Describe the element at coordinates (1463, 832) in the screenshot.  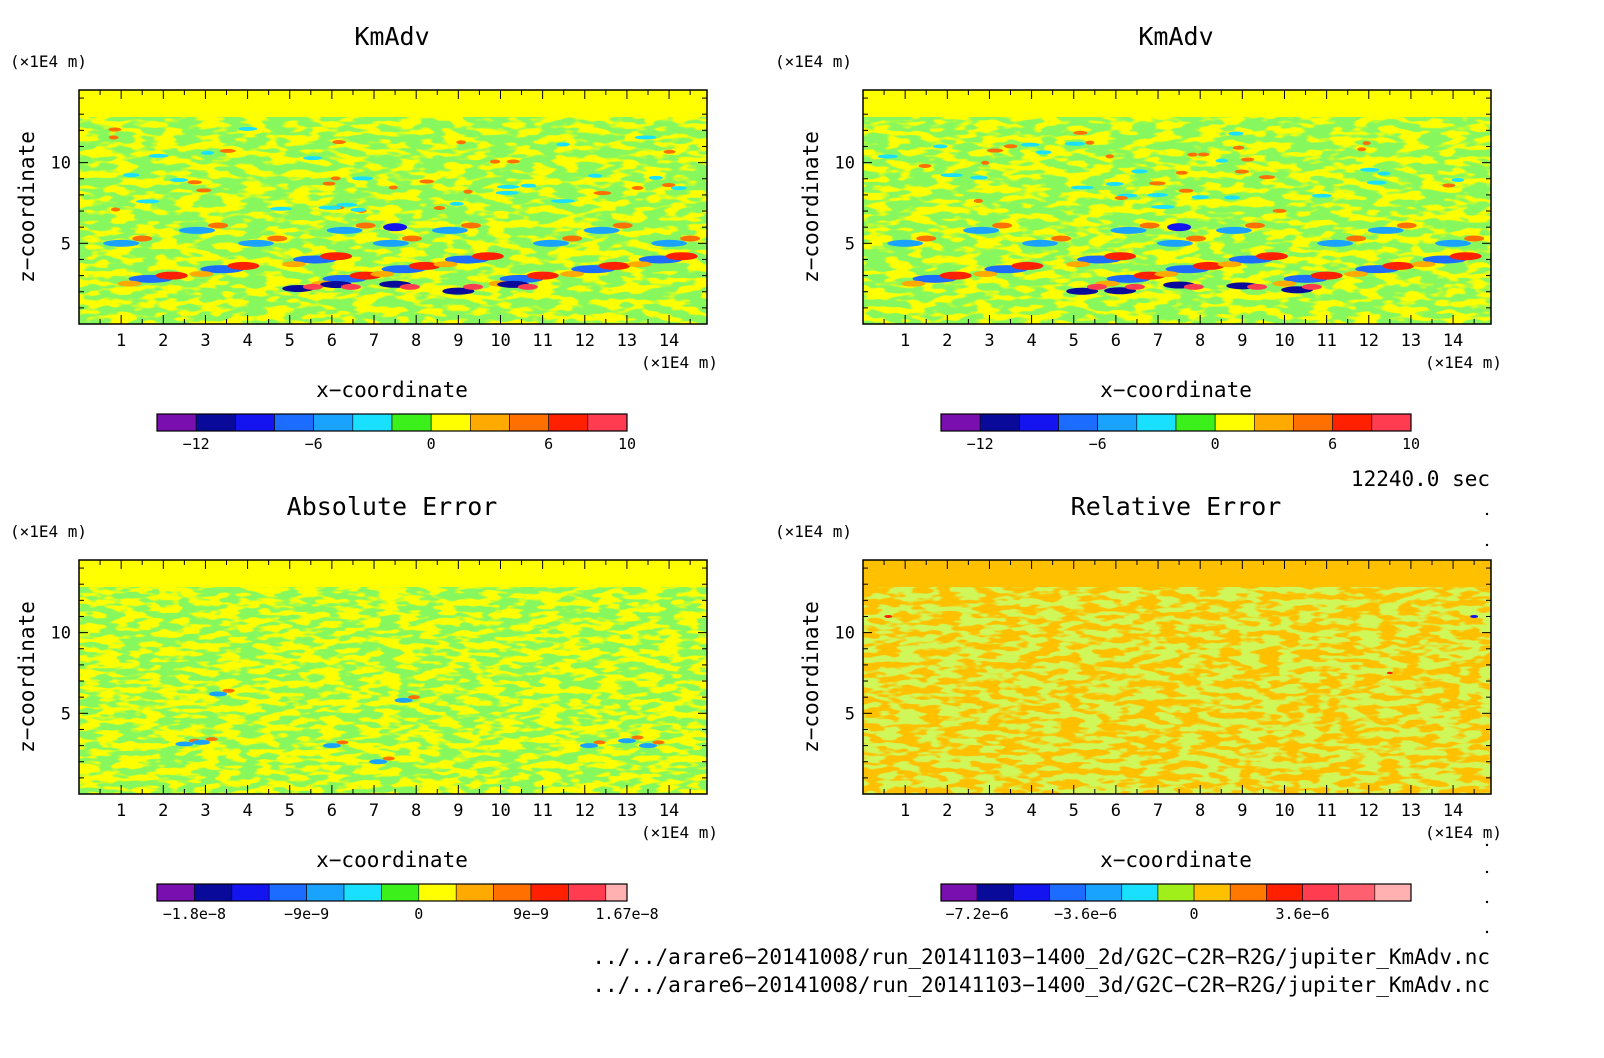
I see `x-unit-label: (×1E4 m)` at that location.